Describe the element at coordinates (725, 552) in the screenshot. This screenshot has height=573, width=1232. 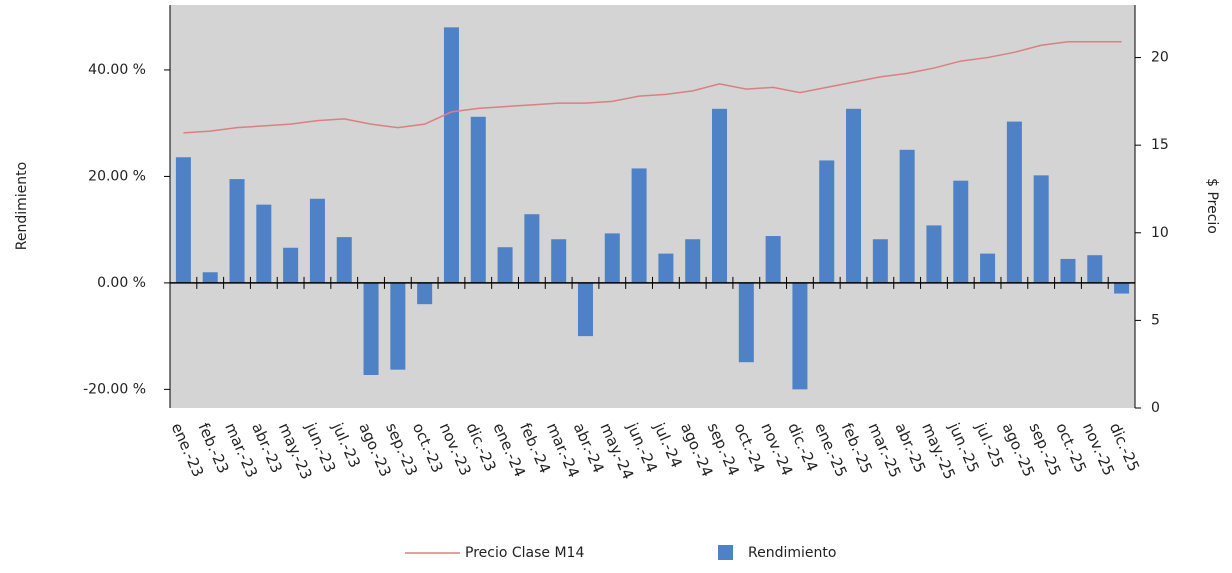
I see `legend-swatch` at that location.